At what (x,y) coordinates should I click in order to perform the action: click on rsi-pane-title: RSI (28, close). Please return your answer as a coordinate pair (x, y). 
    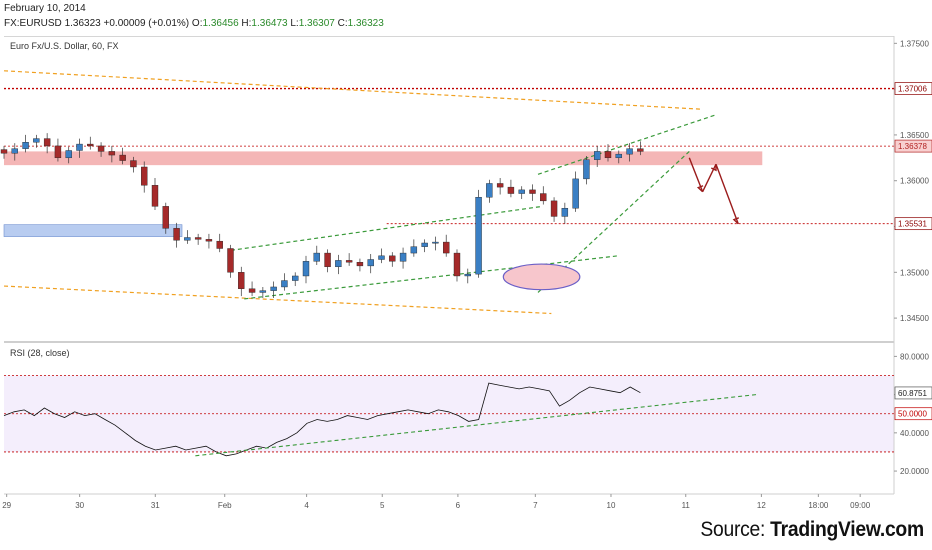
    Looking at the image, I should click on (40, 353).